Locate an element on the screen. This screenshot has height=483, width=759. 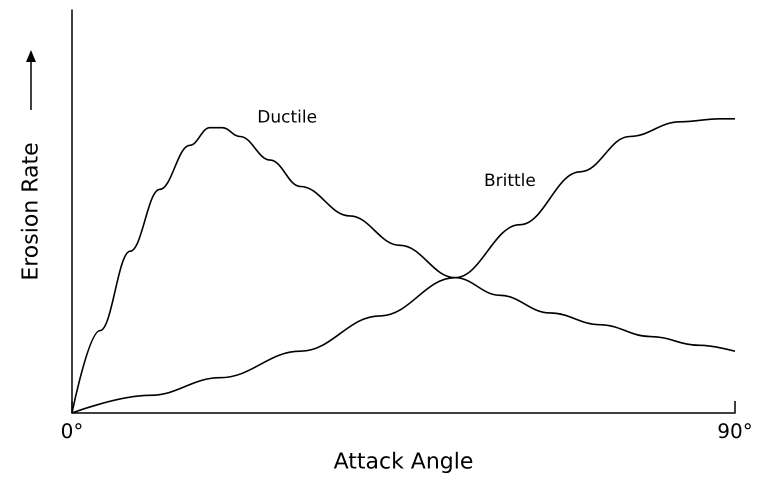
y-axis-title: Erosion Rate is located at coordinates (31, 211).